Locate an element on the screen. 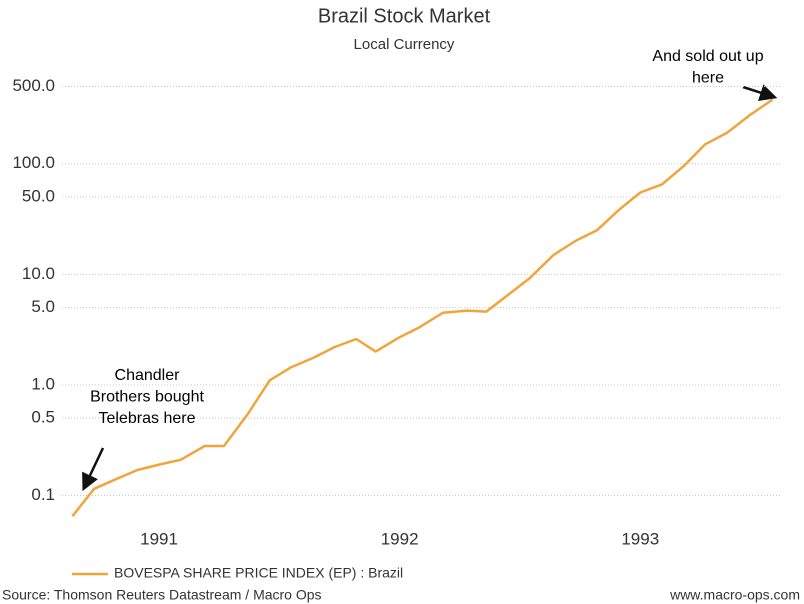 The height and width of the screenshot is (604, 804). y-tick-label: 0.5 is located at coordinates (43, 417).